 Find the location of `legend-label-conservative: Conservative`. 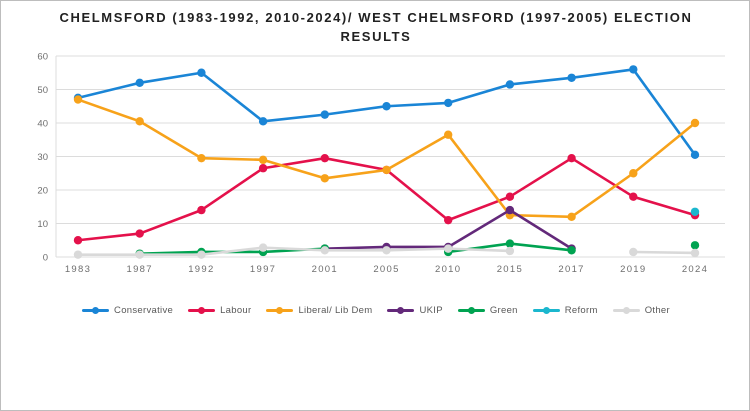

legend-label-conservative: Conservative is located at coordinates (144, 310).